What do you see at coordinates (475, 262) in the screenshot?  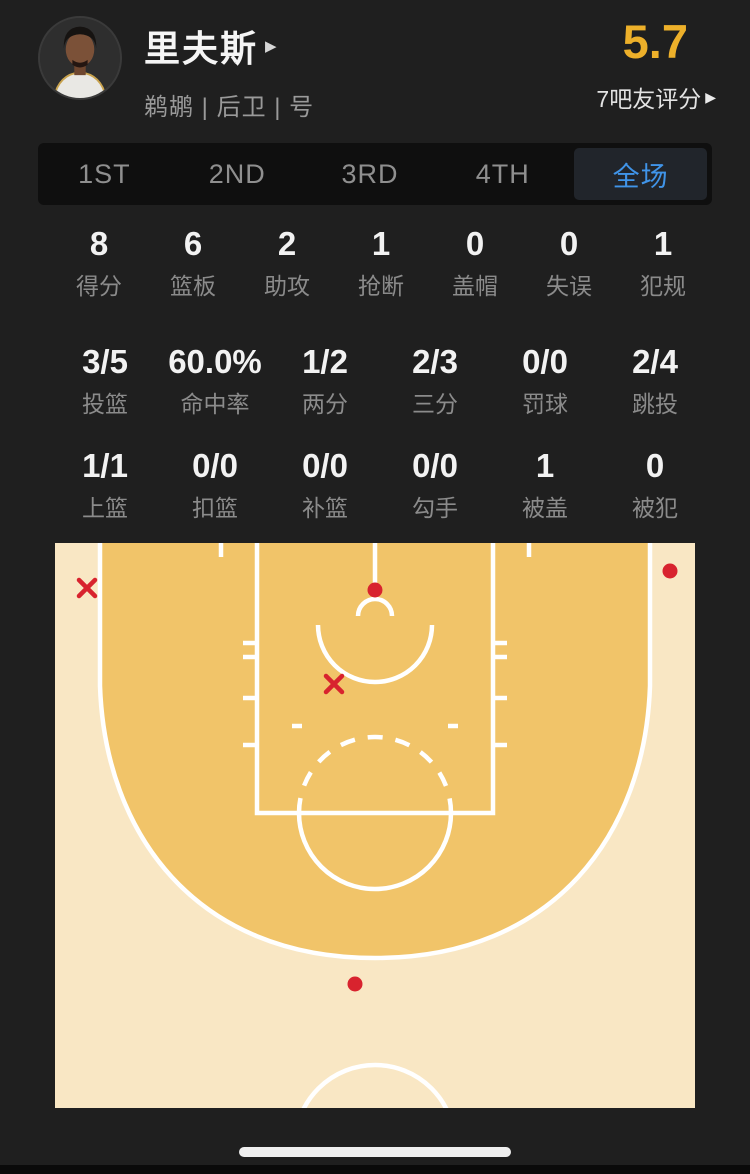 I see `stat-blocks: 0 盖帽` at bounding box center [475, 262].